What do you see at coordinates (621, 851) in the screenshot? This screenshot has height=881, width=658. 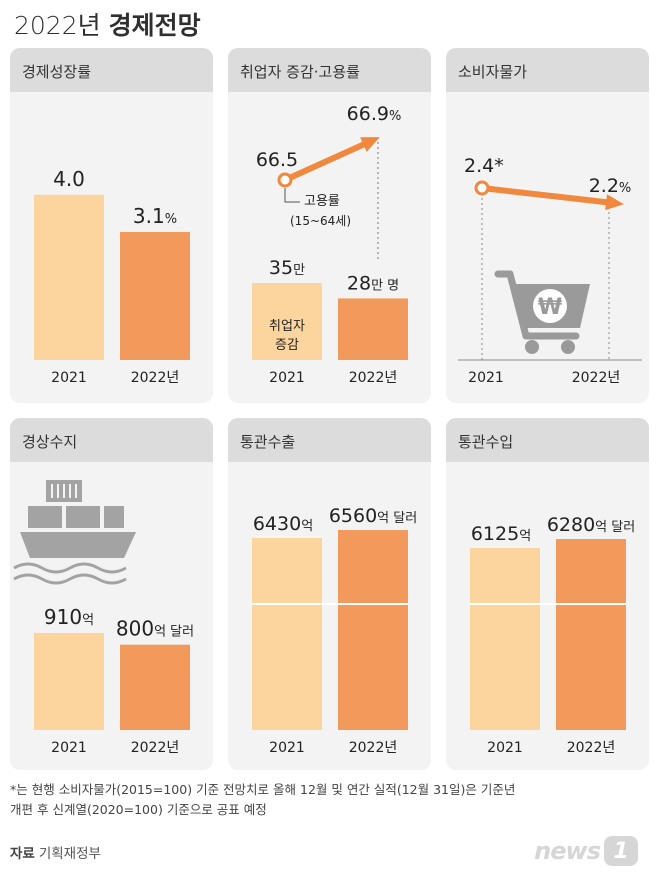 I see `logo-badge: 1` at bounding box center [621, 851].